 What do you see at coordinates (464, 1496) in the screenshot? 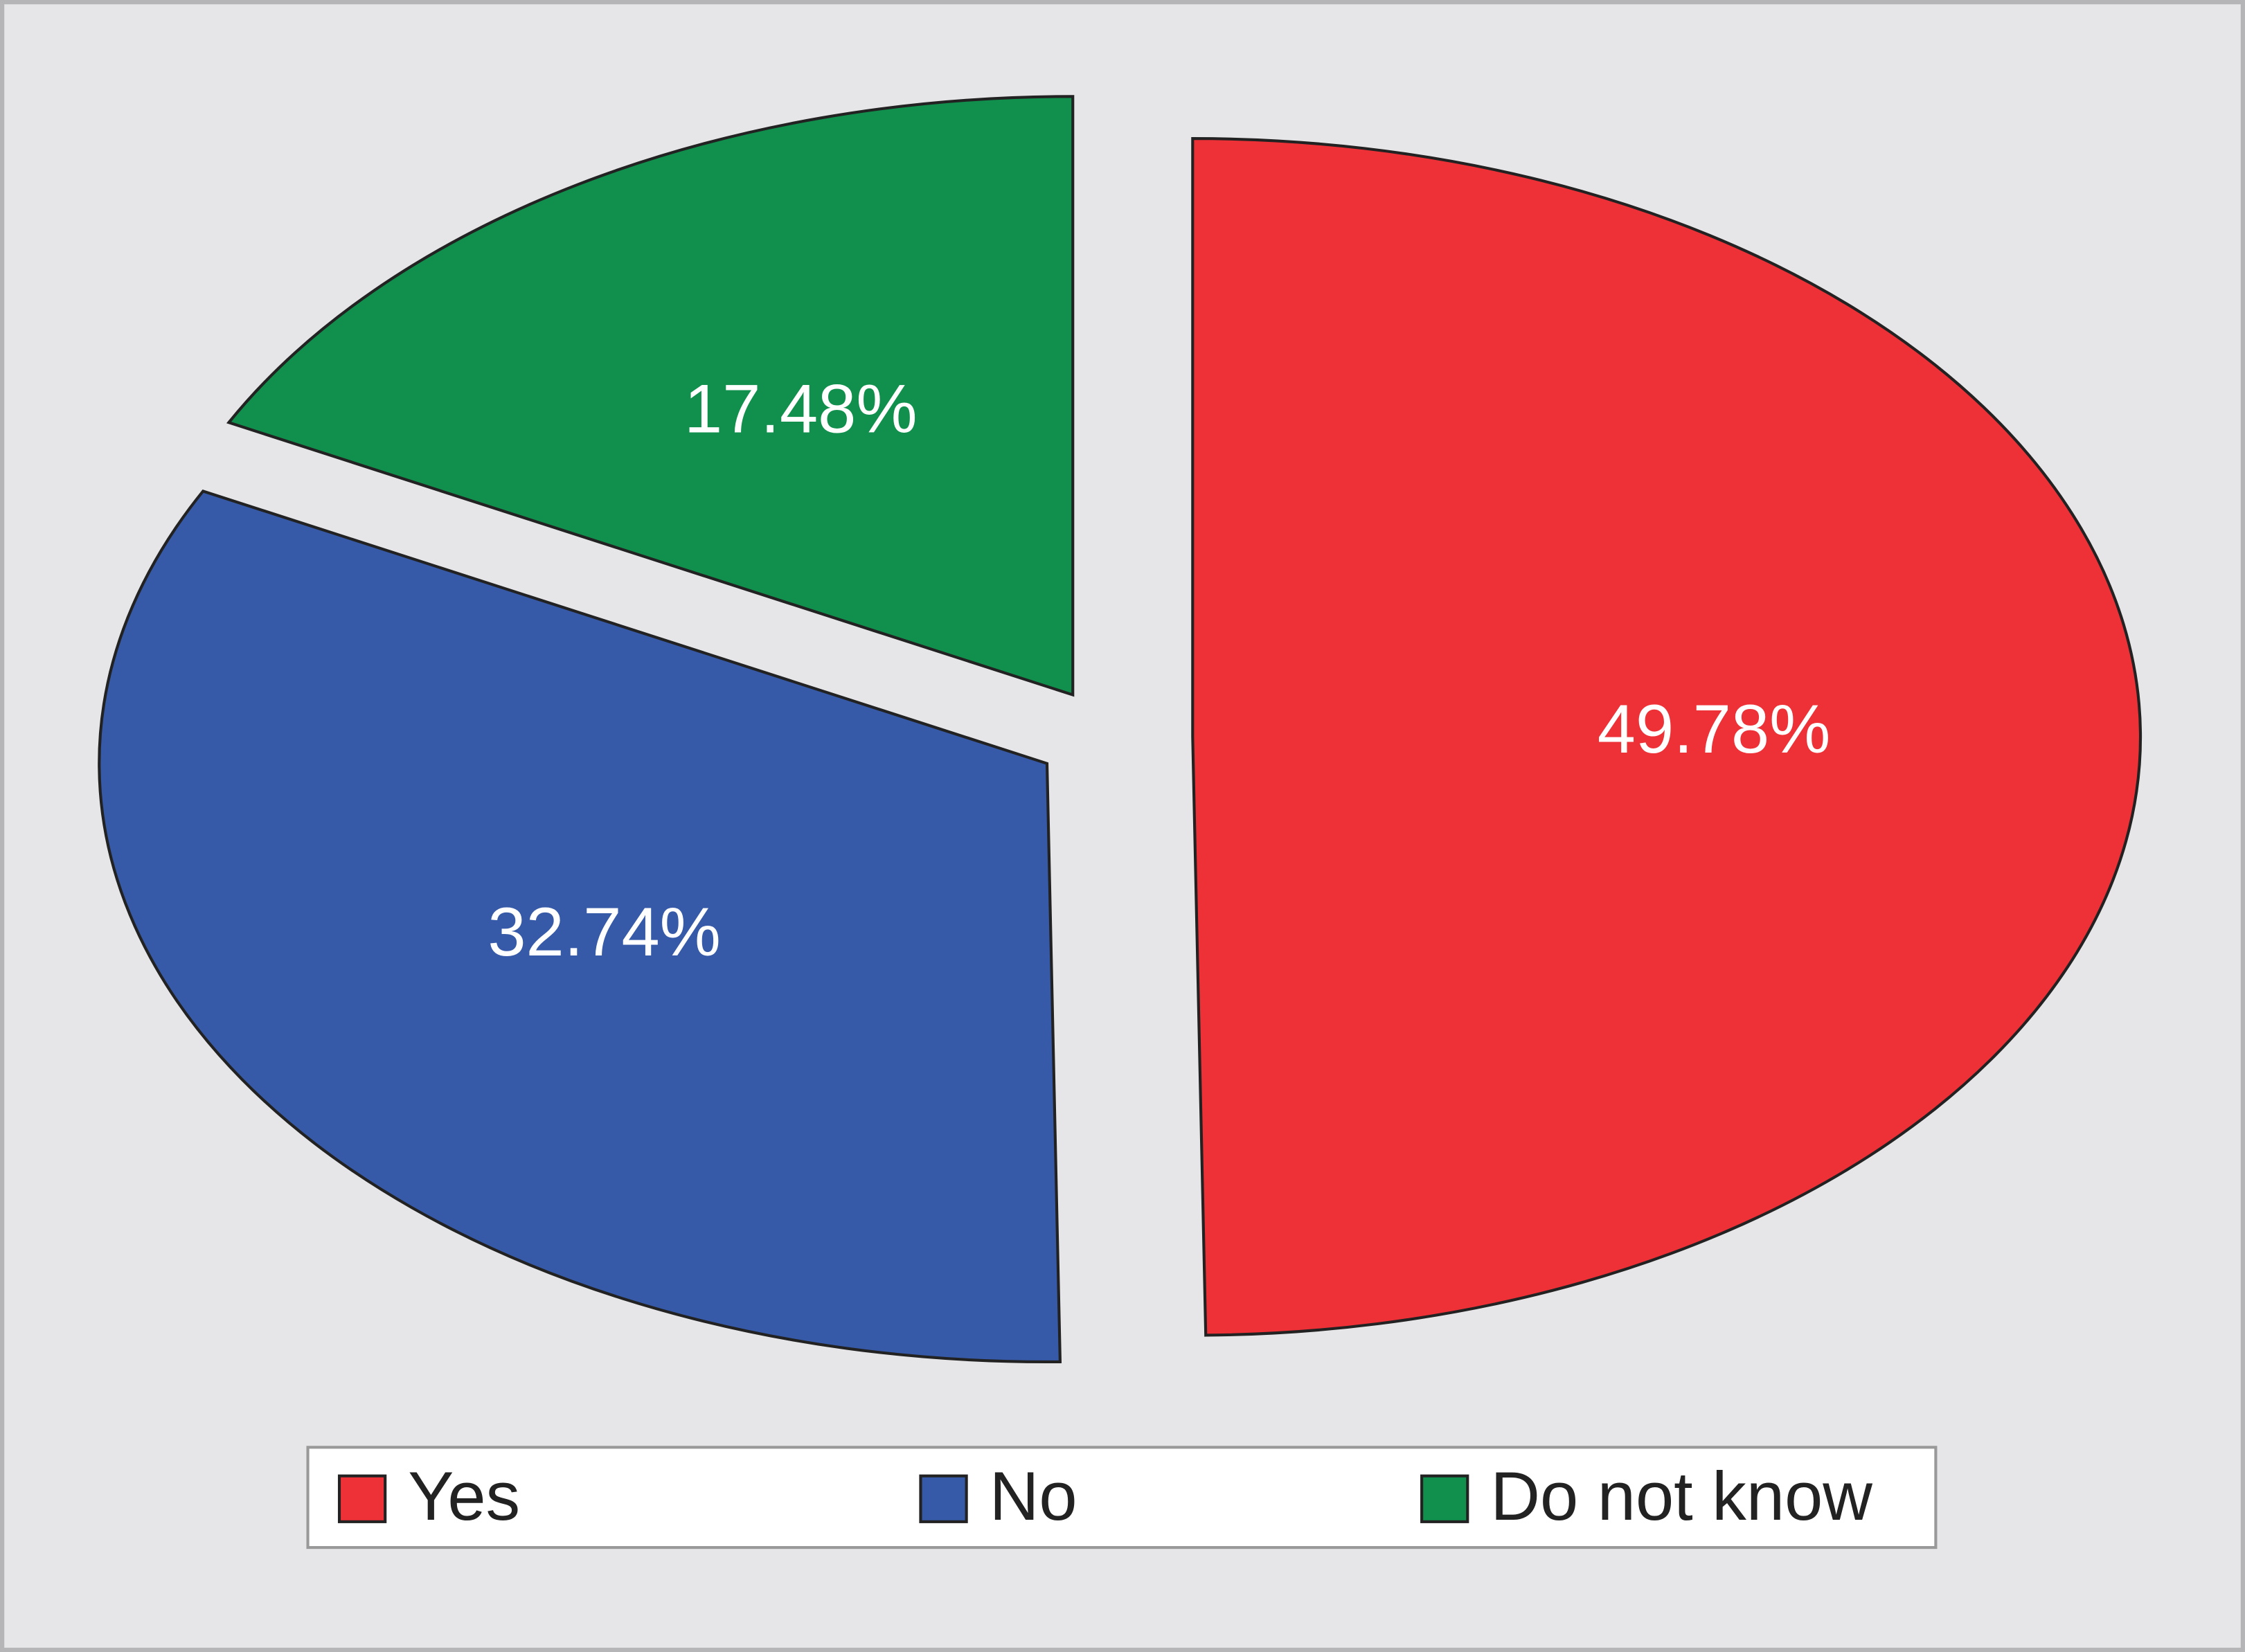
I see `legend-label: Yes` at bounding box center [464, 1496].